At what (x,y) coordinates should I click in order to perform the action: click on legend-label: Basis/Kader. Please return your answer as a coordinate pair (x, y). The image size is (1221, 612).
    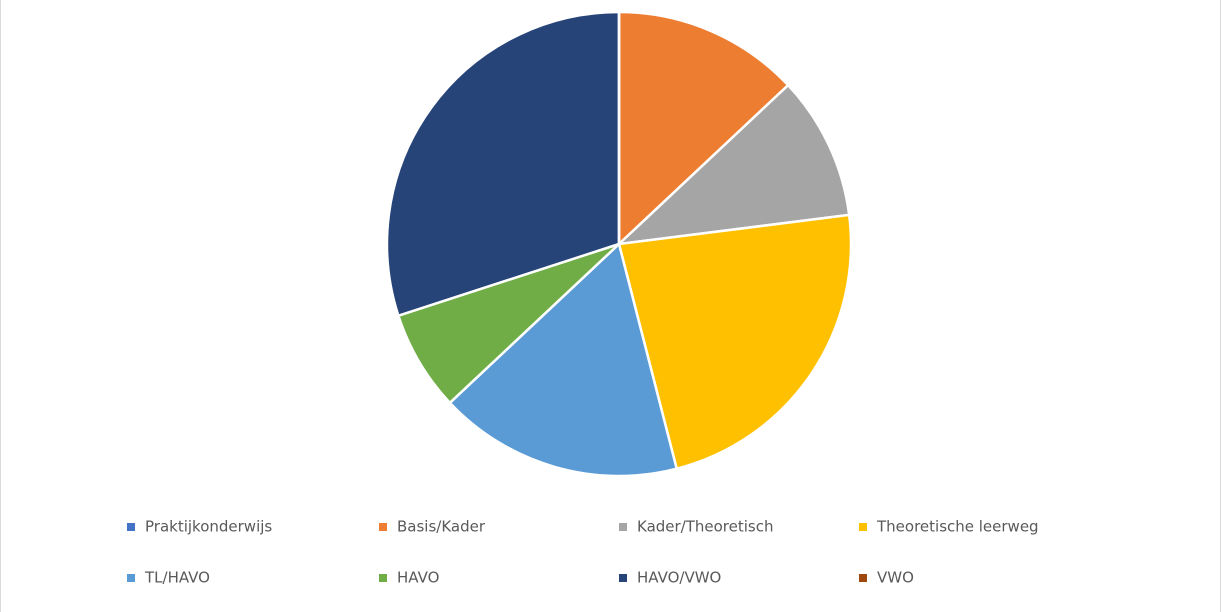
    Looking at the image, I should click on (441, 527).